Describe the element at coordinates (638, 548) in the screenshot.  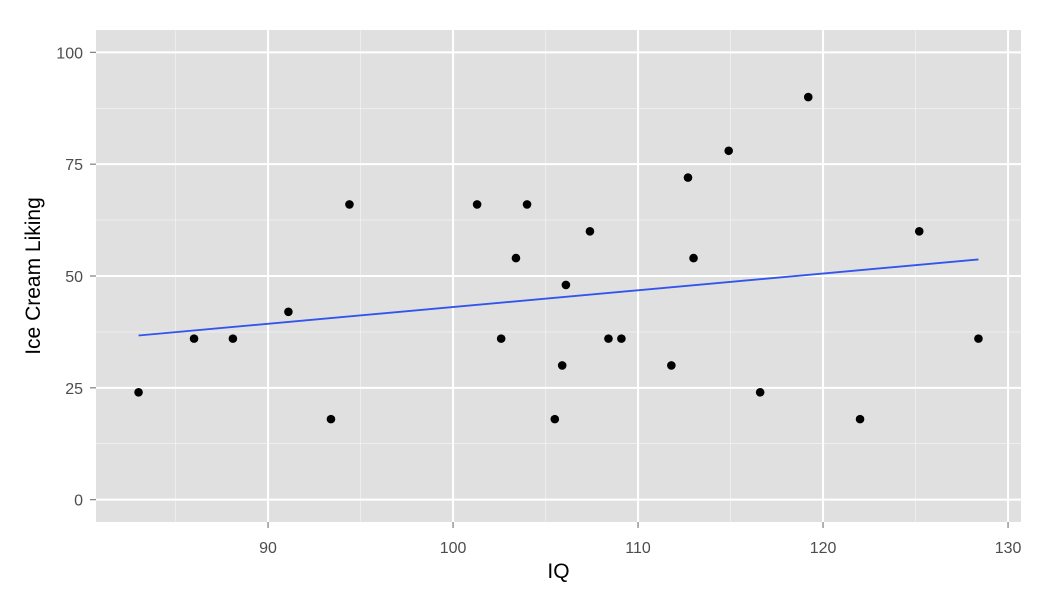
I see `x-tick-label: 110` at that location.